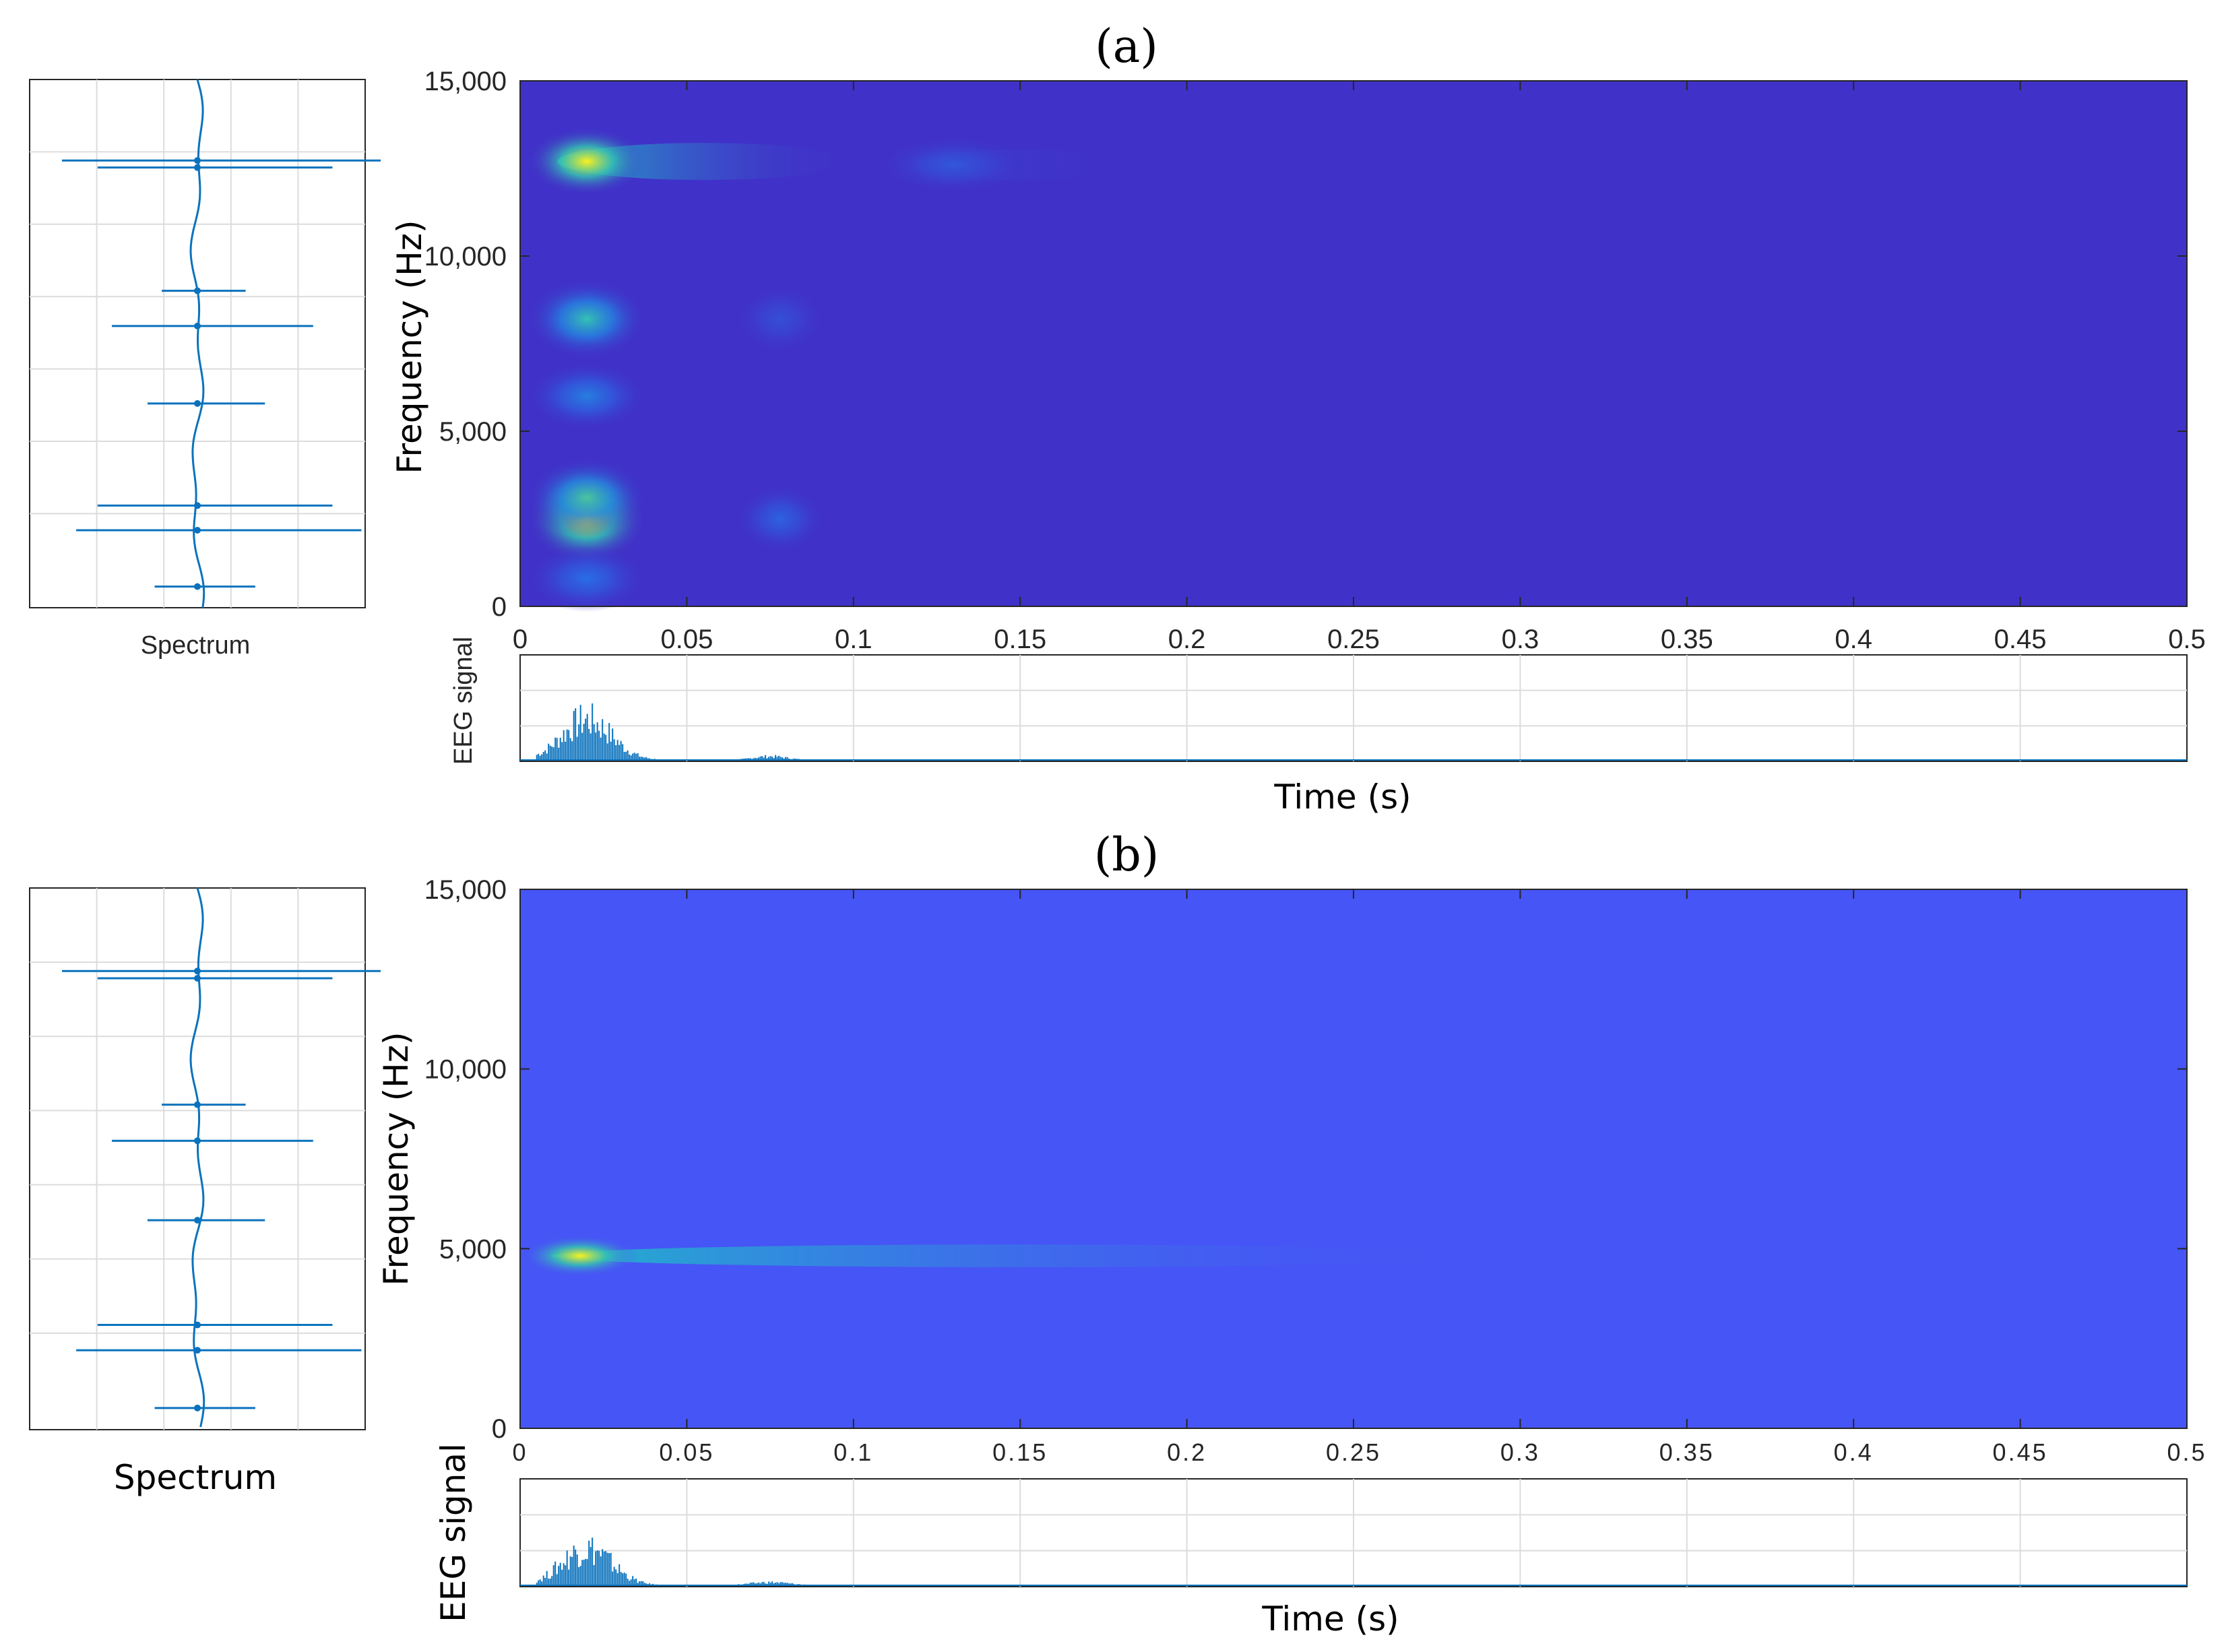  I want to click on panel-a-eeg-label: EEG signal, so click(463, 701).